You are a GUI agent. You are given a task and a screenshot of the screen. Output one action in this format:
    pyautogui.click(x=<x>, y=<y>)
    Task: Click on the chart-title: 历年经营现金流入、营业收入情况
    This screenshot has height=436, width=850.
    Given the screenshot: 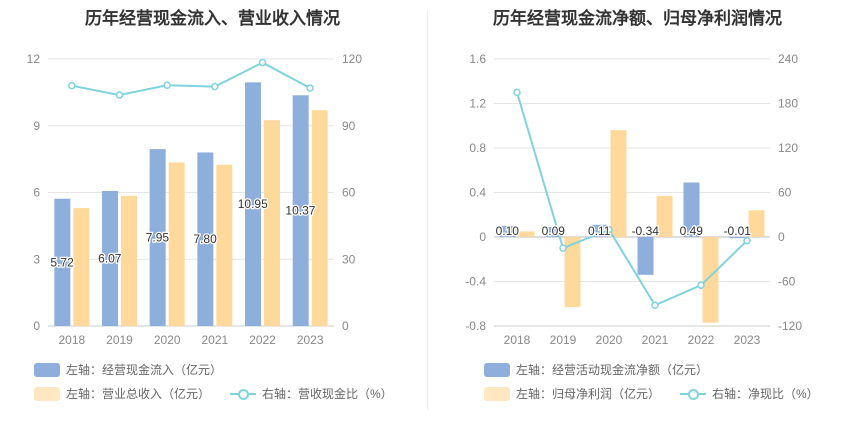 What is the action you would take?
    pyautogui.click(x=212, y=18)
    